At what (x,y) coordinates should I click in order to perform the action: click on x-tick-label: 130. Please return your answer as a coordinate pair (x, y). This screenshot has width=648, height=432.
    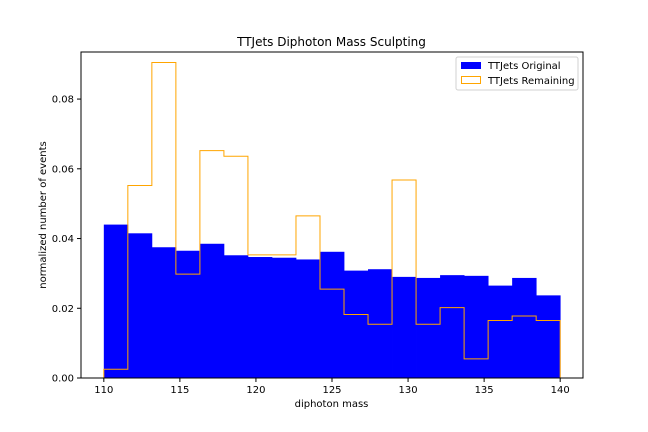
    Looking at the image, I should click on (408, 390).